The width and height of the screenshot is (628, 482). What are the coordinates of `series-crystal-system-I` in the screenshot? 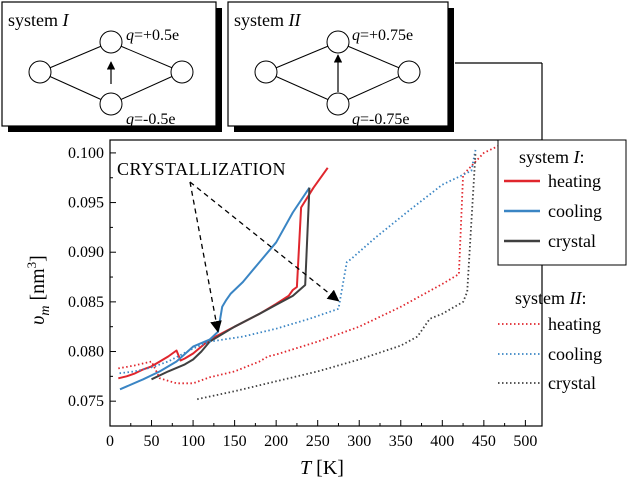 It's located at (231, 284).